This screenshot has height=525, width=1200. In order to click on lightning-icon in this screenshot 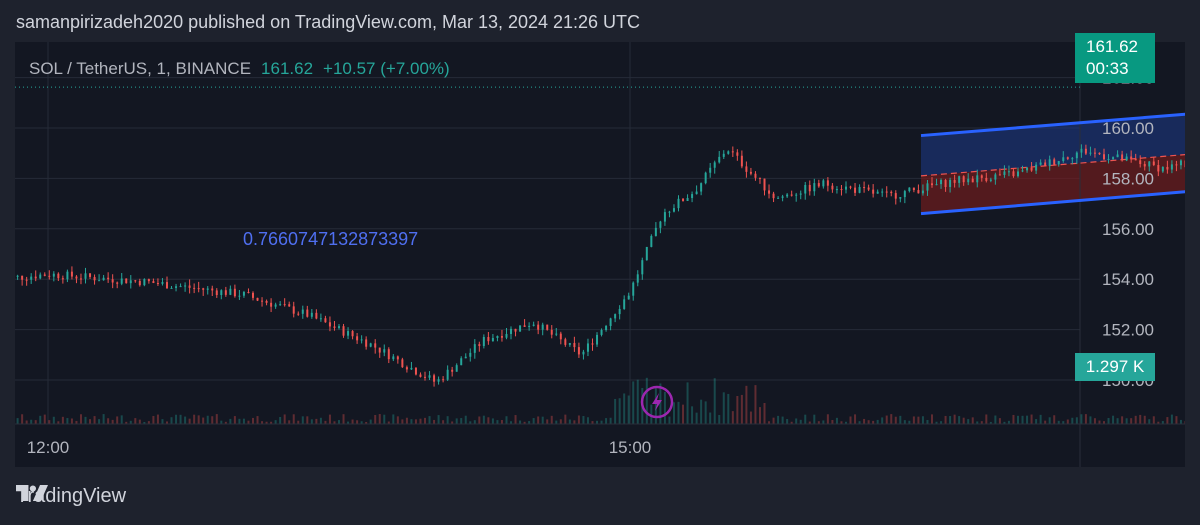, I will do `click(657, 402)`.